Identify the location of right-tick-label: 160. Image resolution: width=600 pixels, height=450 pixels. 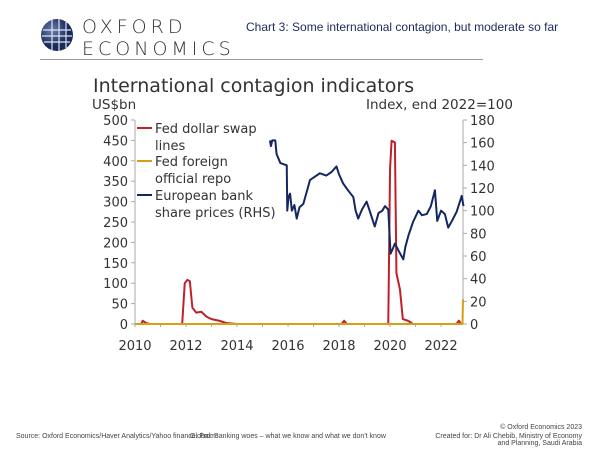
(482, 144).